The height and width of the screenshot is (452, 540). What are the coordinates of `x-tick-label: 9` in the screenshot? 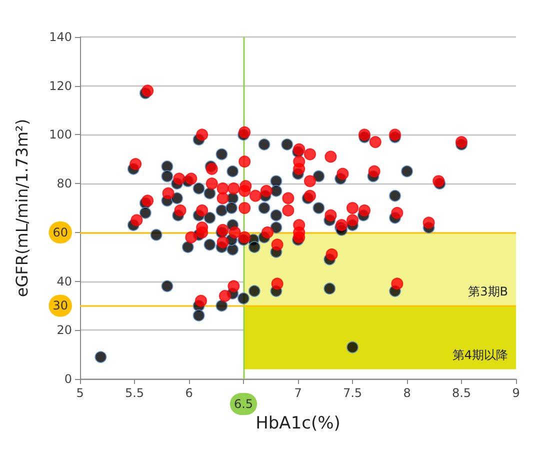 It's located at (516, 393).